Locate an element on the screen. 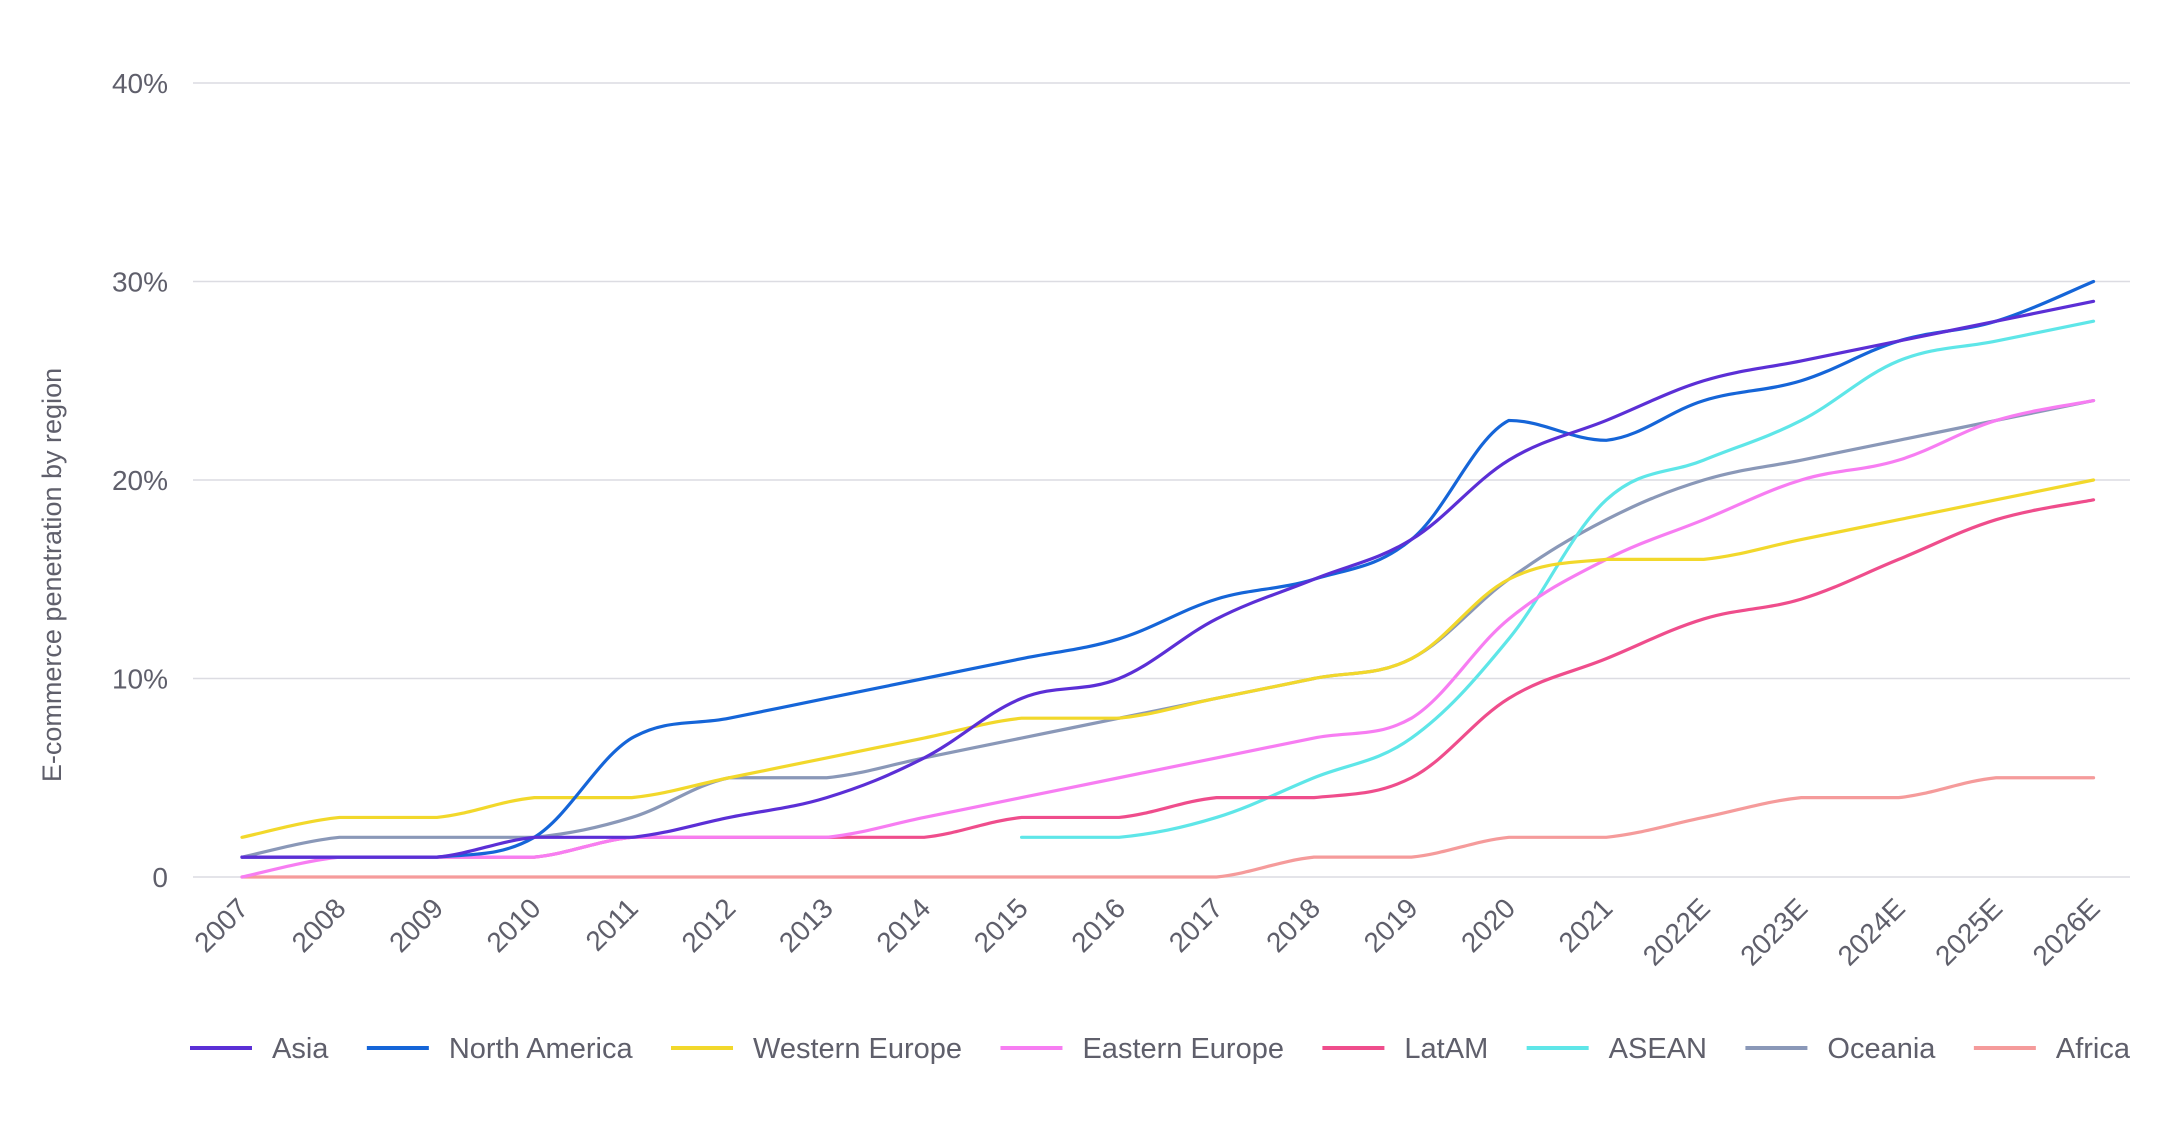 Image resolution: width=2160 pixels, height=1128 pixels. x-tick-label: 2009 is located at coordinates (416, 925).